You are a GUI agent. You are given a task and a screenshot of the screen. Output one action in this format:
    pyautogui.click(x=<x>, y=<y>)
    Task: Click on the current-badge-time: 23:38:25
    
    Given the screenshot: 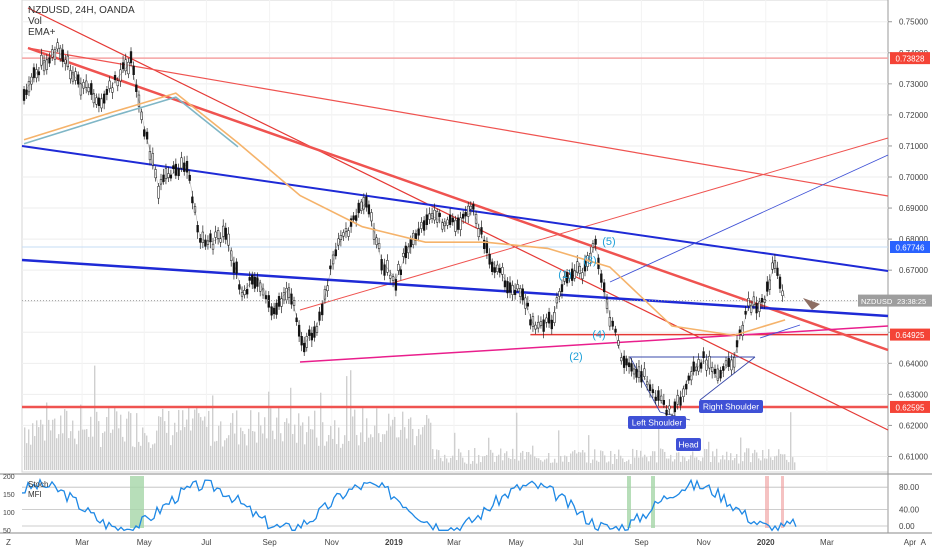 What is the action you would take?
    pyautogui.click(x=911, y=301)
    